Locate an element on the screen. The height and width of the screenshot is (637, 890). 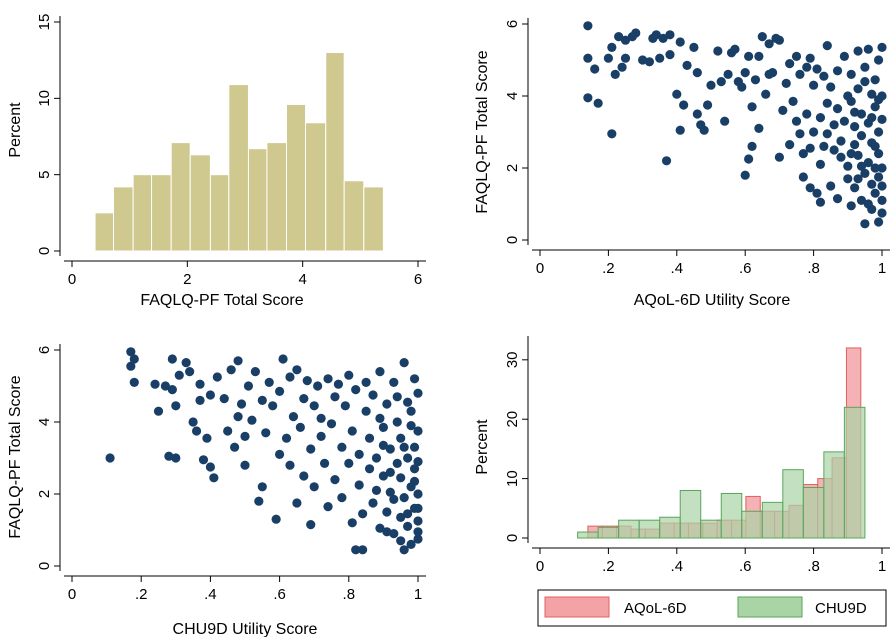
p2-y-tick-label: 0 is located at coordinates (512, 240).